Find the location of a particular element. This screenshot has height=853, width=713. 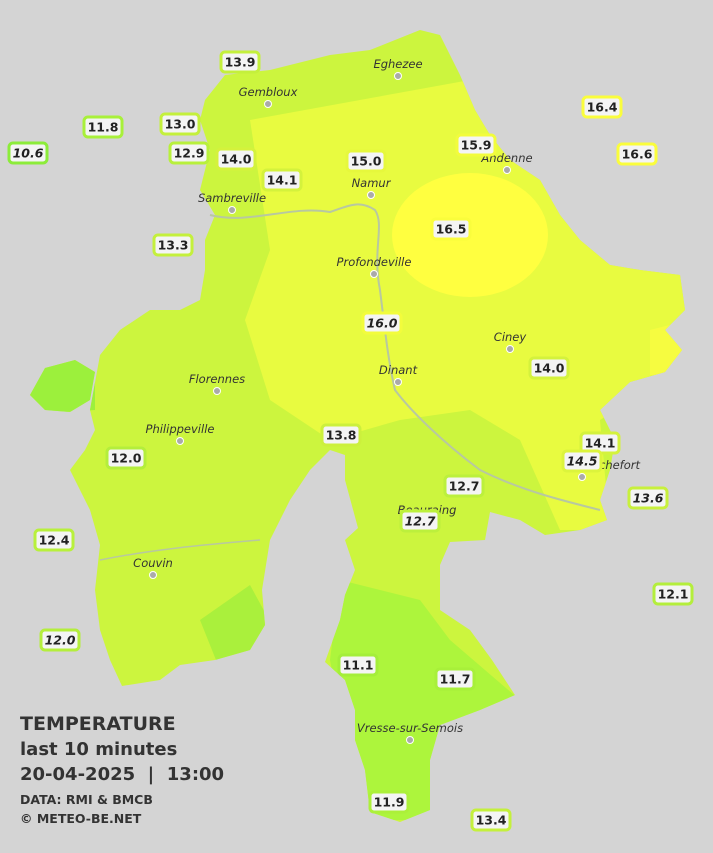

station-value: 16.4 is located at coordinates (602, 107).